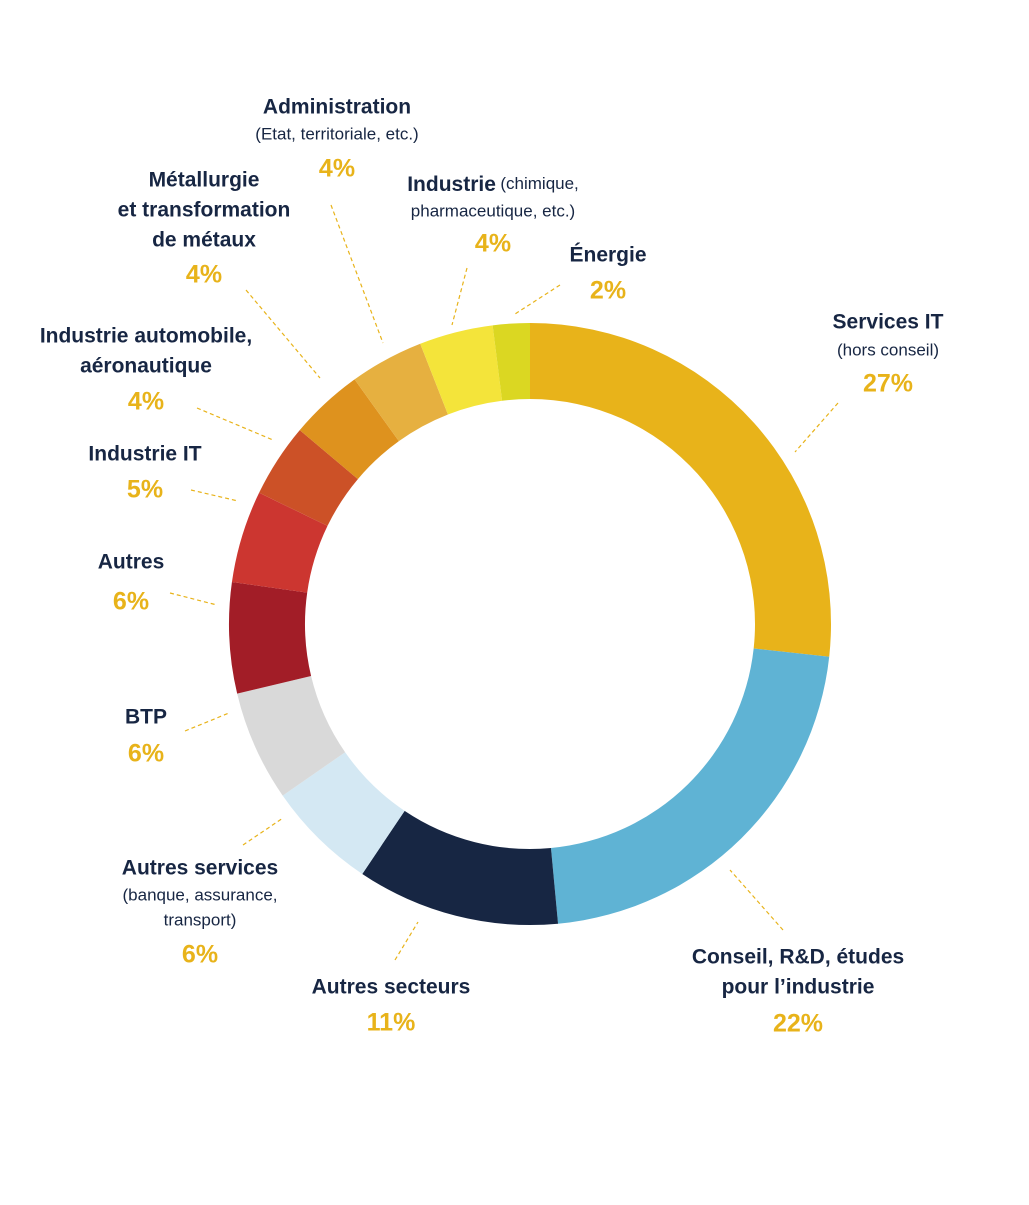  I want to click on segment-label: Énergie 2%, so click(607, 274).